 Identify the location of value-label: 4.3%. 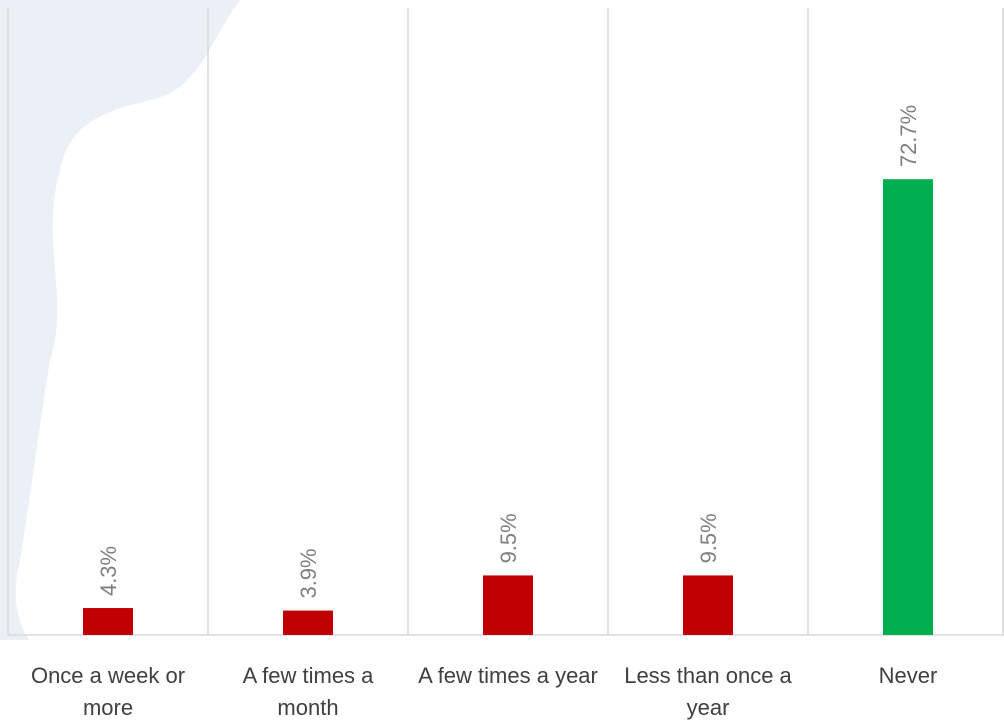
(108, 571).